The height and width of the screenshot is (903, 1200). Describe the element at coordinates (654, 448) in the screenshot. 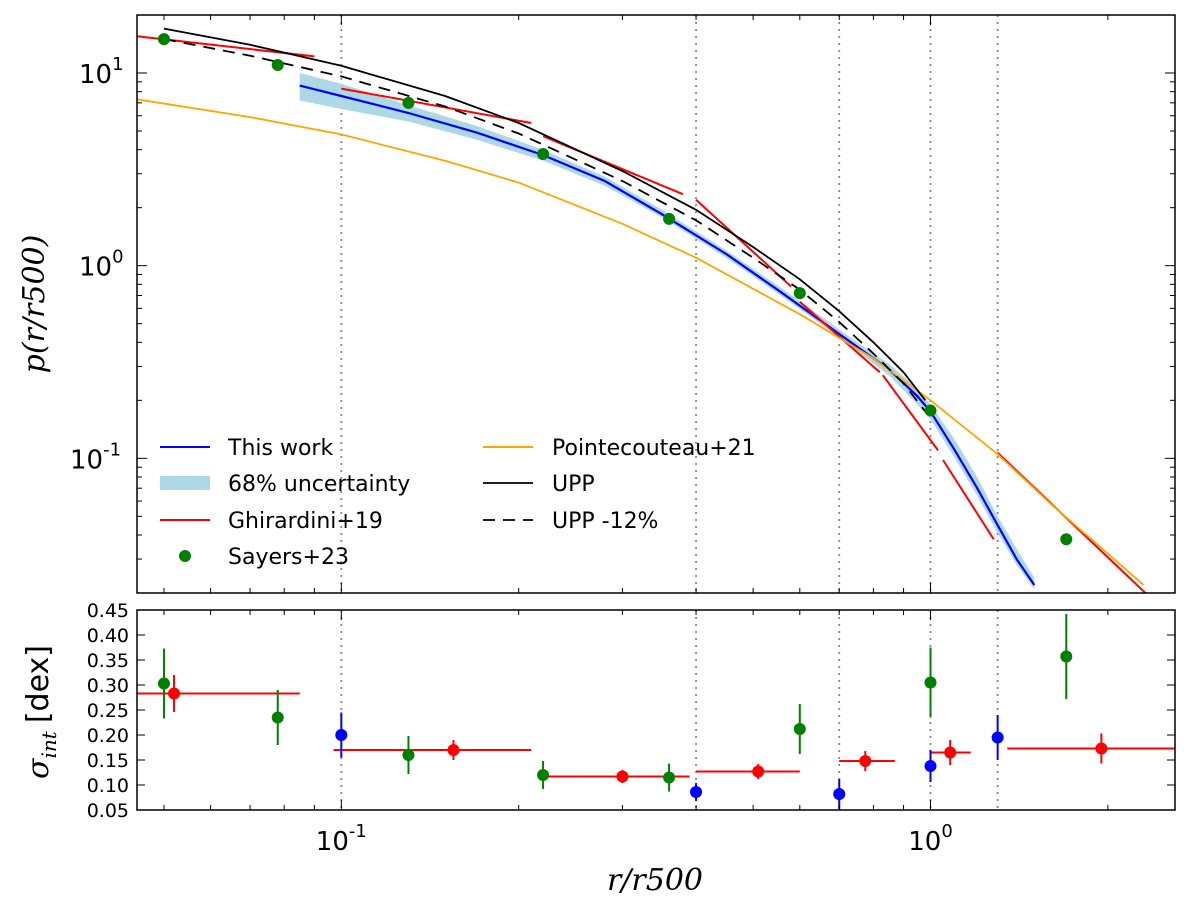

I see `legend-pointecouteau-label: Pointecouteau+21` at that location.